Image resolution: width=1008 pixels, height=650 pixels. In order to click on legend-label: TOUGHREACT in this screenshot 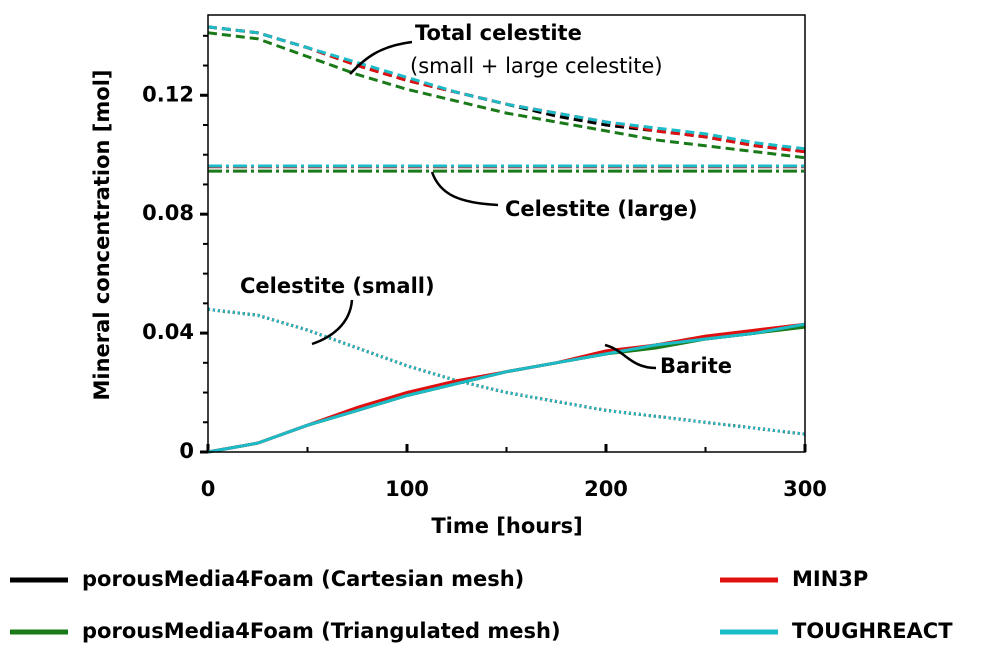, I will do `click(872, 631)`.